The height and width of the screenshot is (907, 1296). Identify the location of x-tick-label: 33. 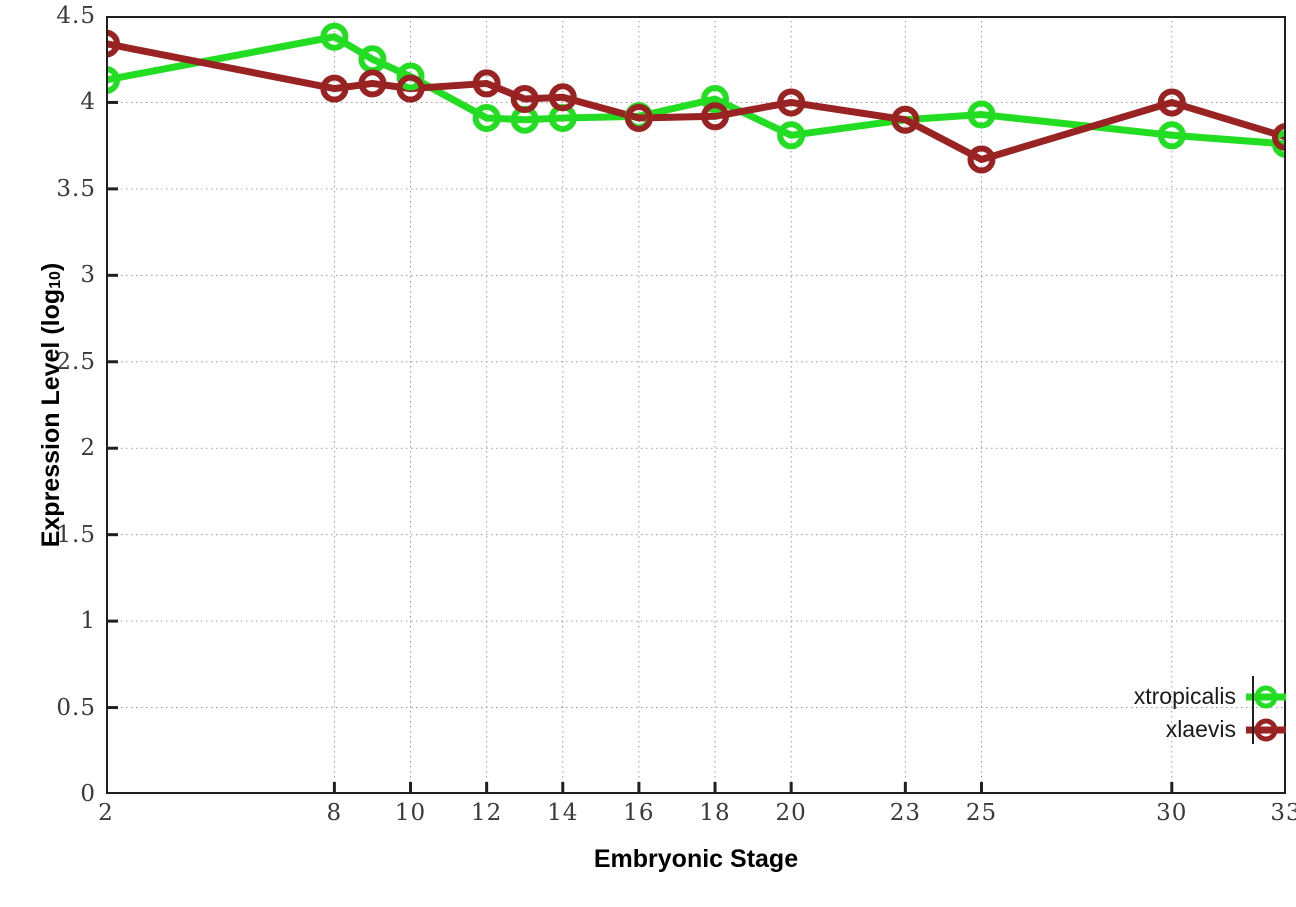
(1283, 813).